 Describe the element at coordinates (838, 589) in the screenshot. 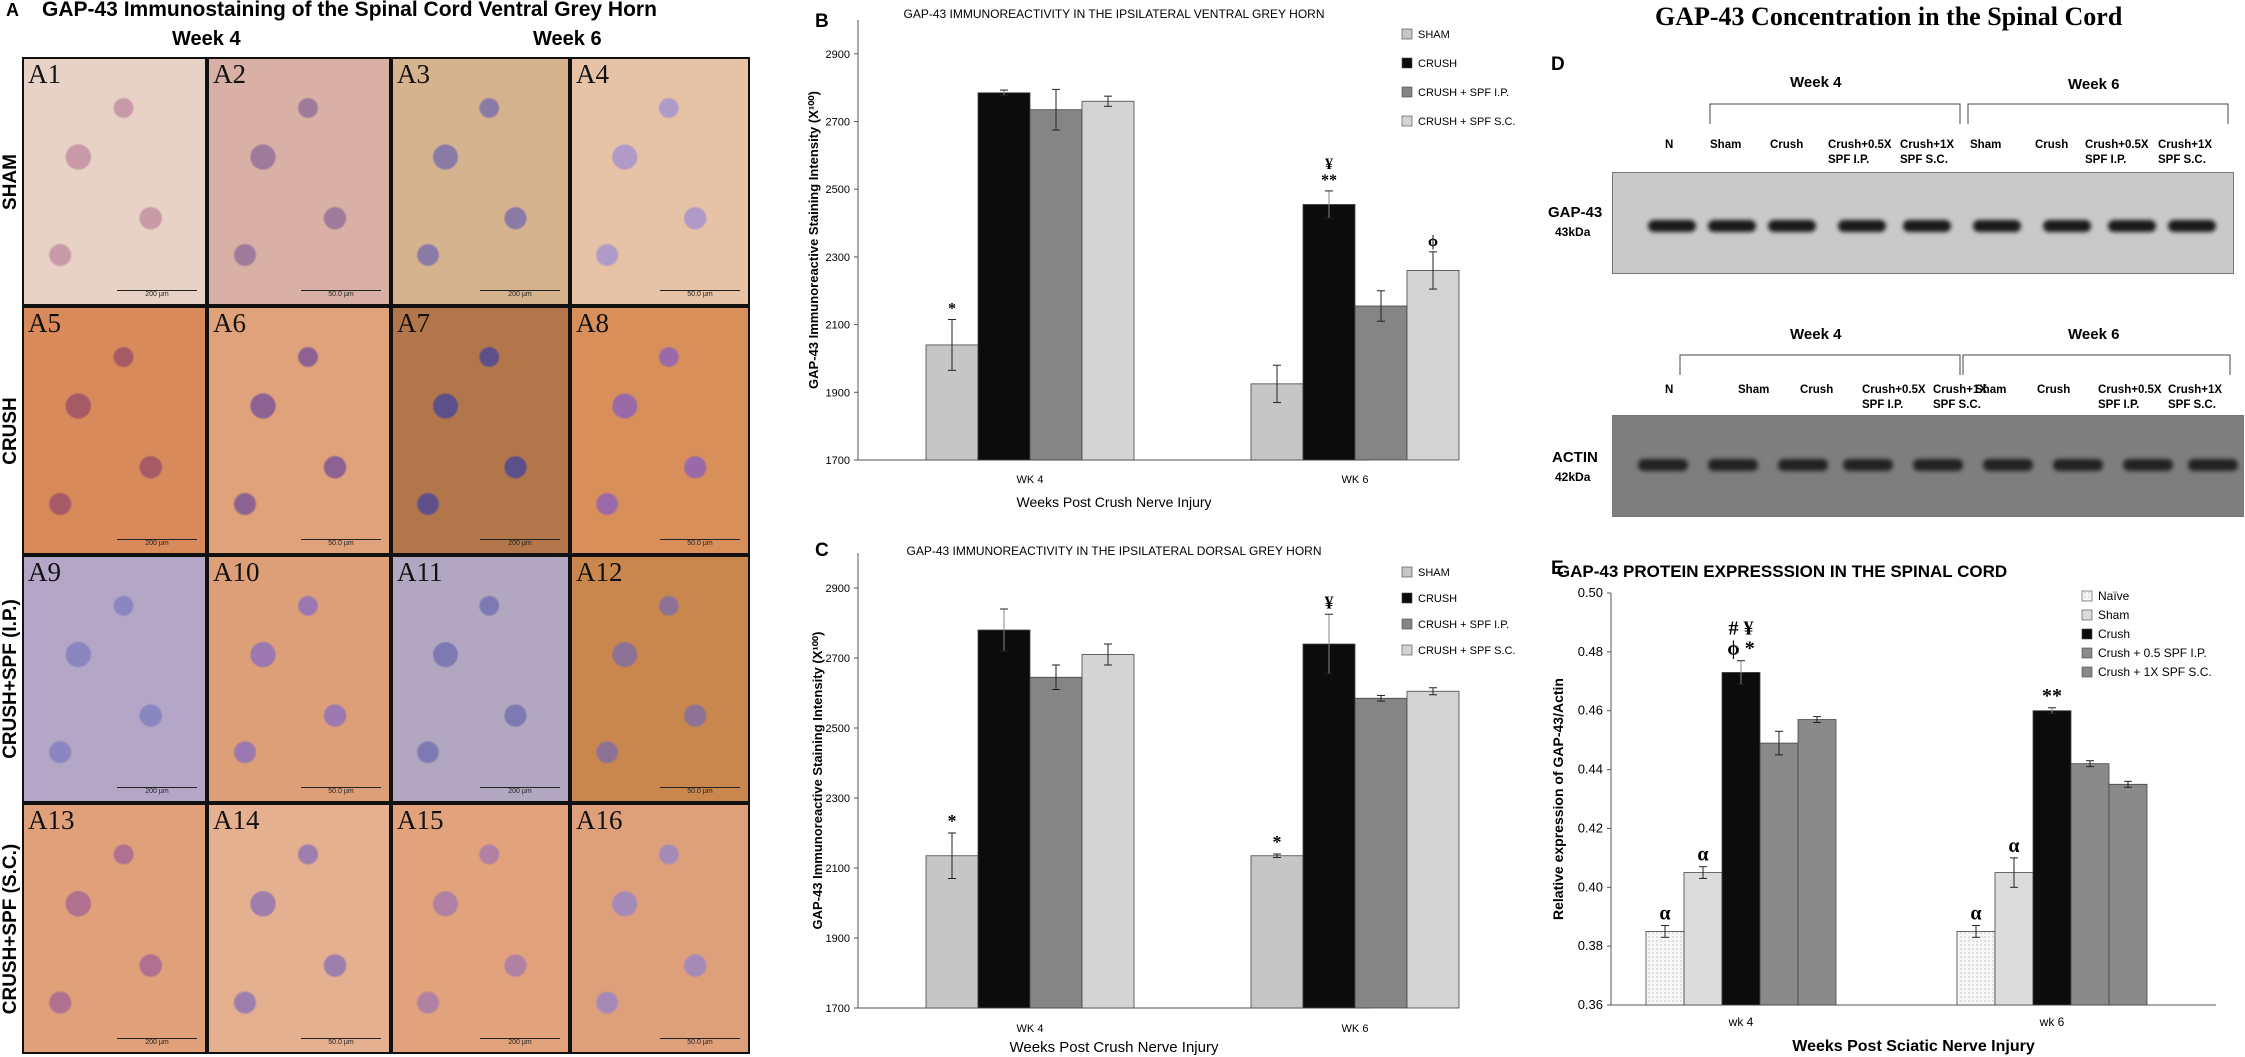

I see `y-tick-label: 2900` at that location.